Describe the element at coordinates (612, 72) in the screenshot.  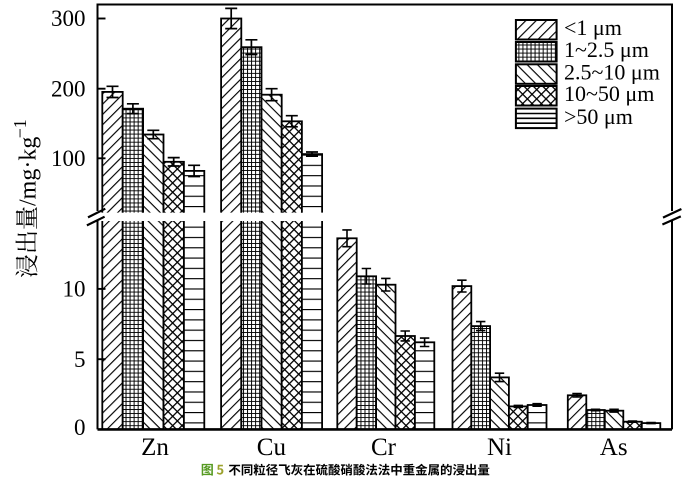
I see `svg-text: 2.5~10 μm` at that location.